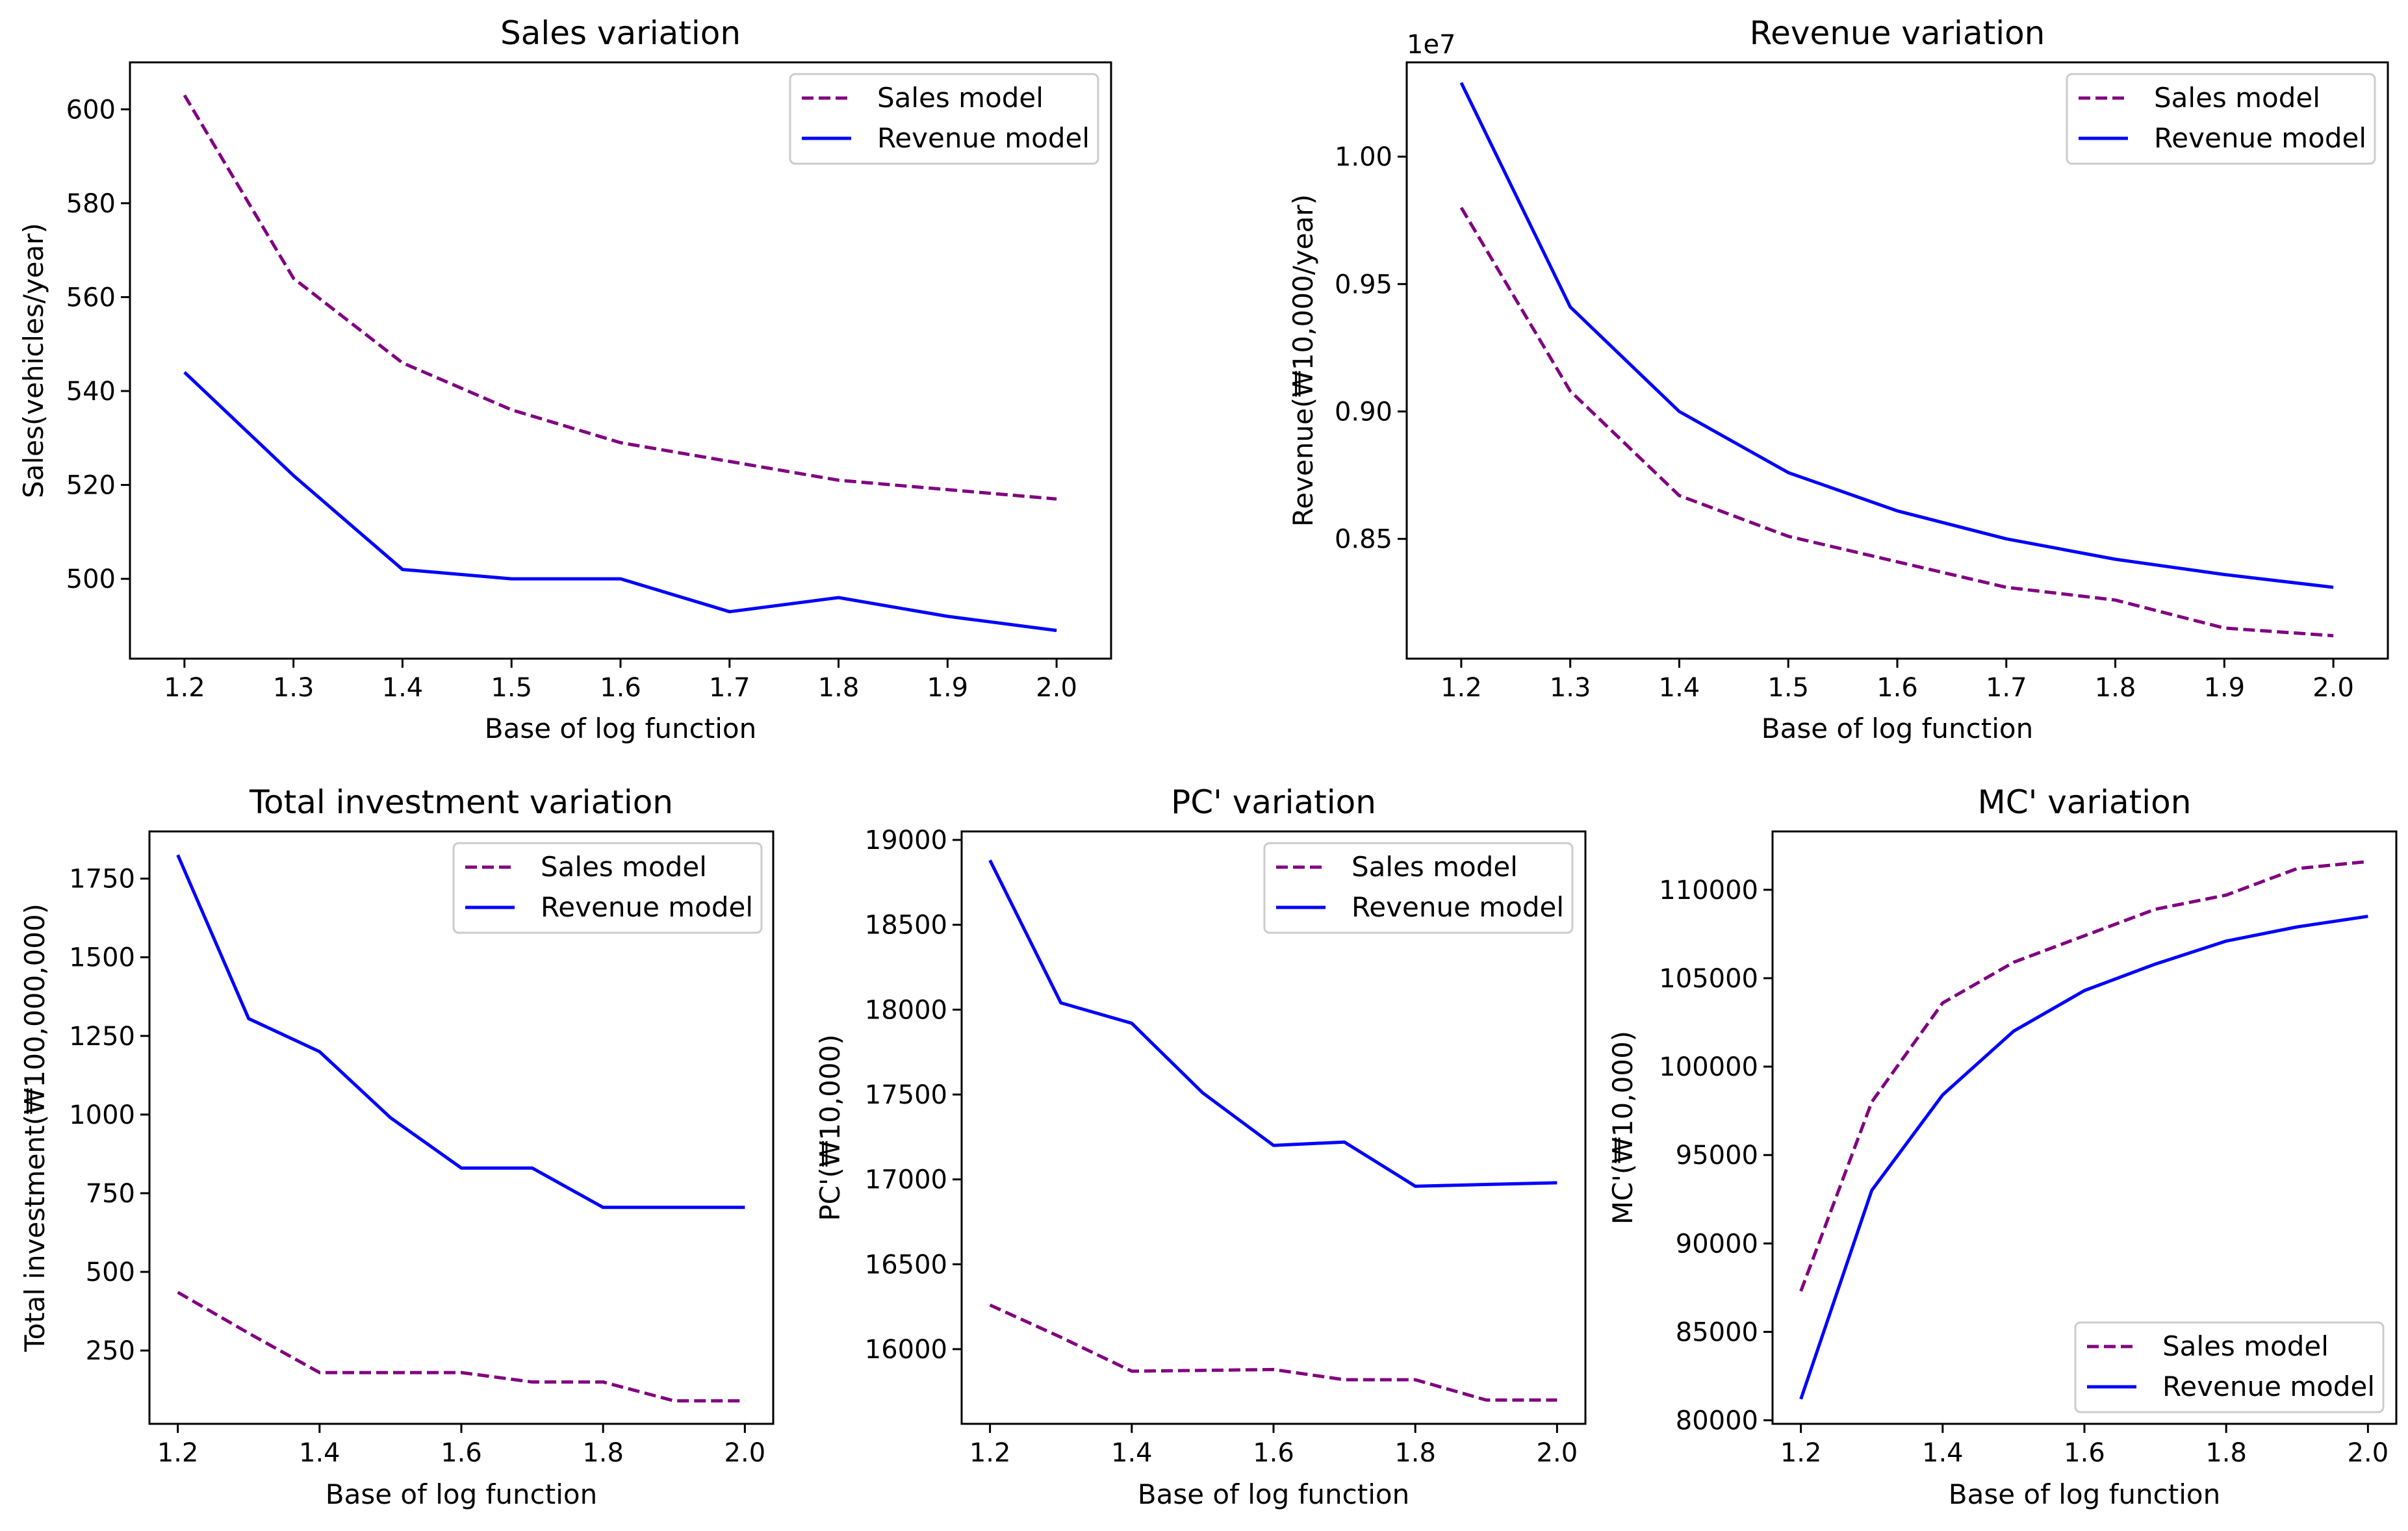 This screenshot has height=1531, width=2408. Describe the element at coordinates (1717, 1421) in the screenshot. I see `y-tick-label: 80000` at that location.